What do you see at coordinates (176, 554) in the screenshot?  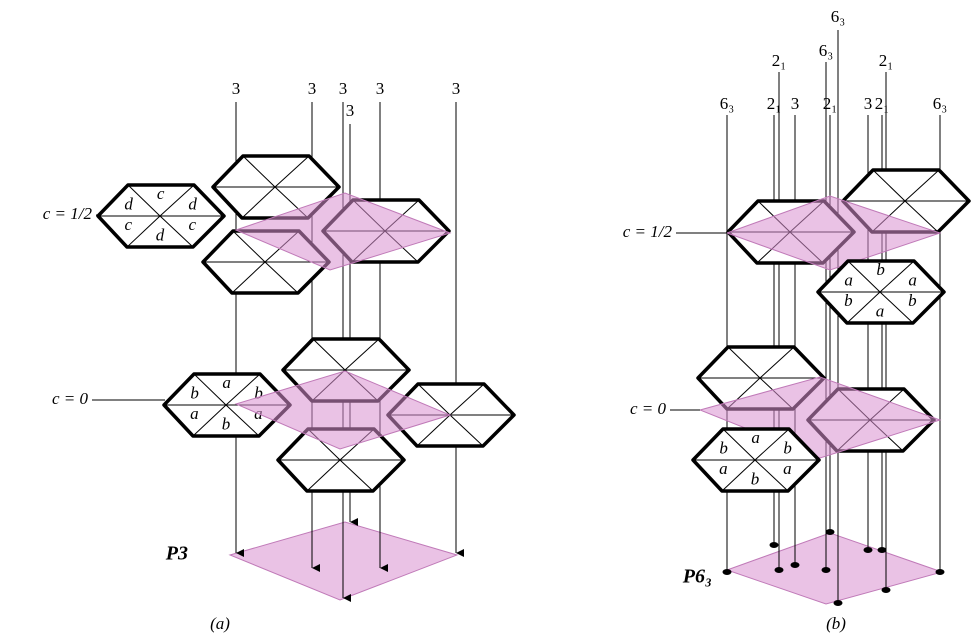 I see `space-group: P3` at bounding box center [176, 554].